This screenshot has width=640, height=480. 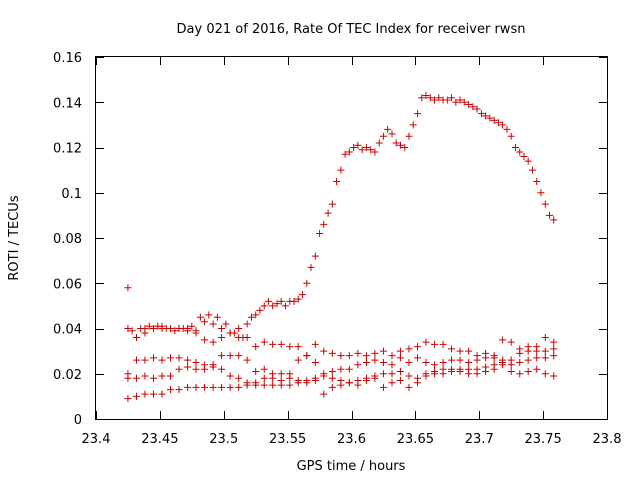 I want to click on series-satellite-e, so click(x=341, y=382).